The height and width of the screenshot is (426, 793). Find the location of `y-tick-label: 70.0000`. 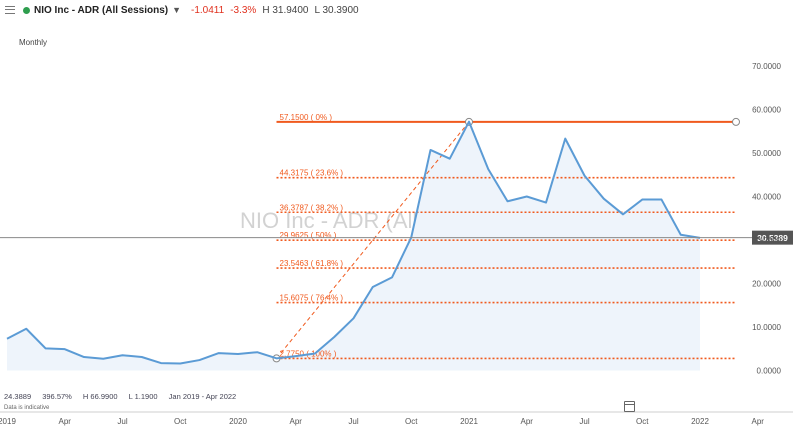

y-tick-label: 70.0000 is located at coordinates (766, 66).